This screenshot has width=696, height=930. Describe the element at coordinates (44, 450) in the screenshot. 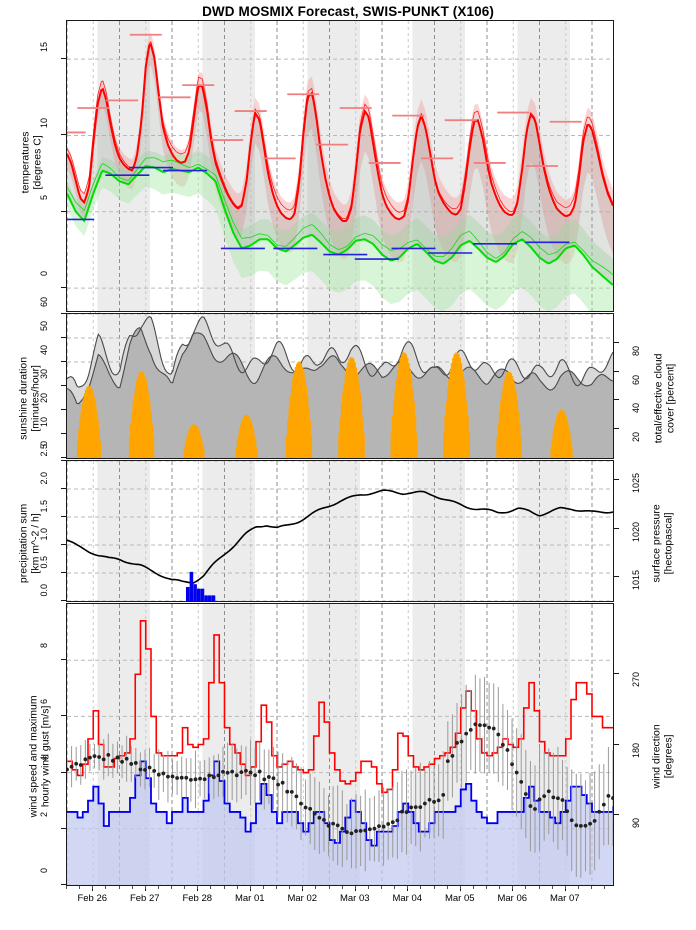

I see `axis-tick-label: 2.5` at that location.